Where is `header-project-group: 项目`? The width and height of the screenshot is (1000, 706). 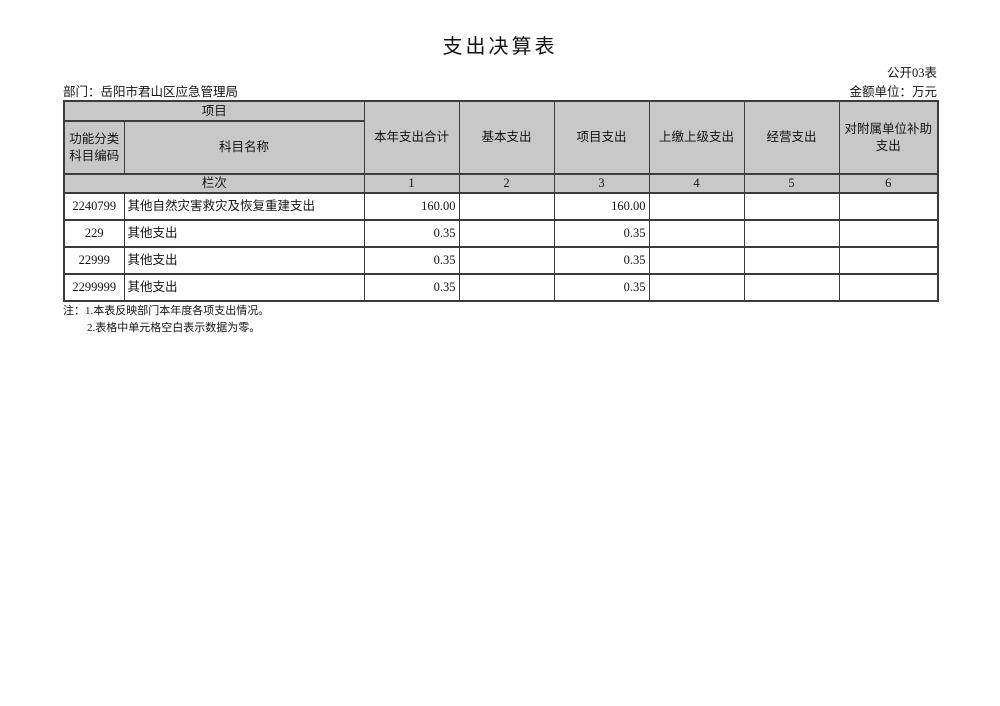
header-project-group: 项目 is located at coordinates (214, 111).